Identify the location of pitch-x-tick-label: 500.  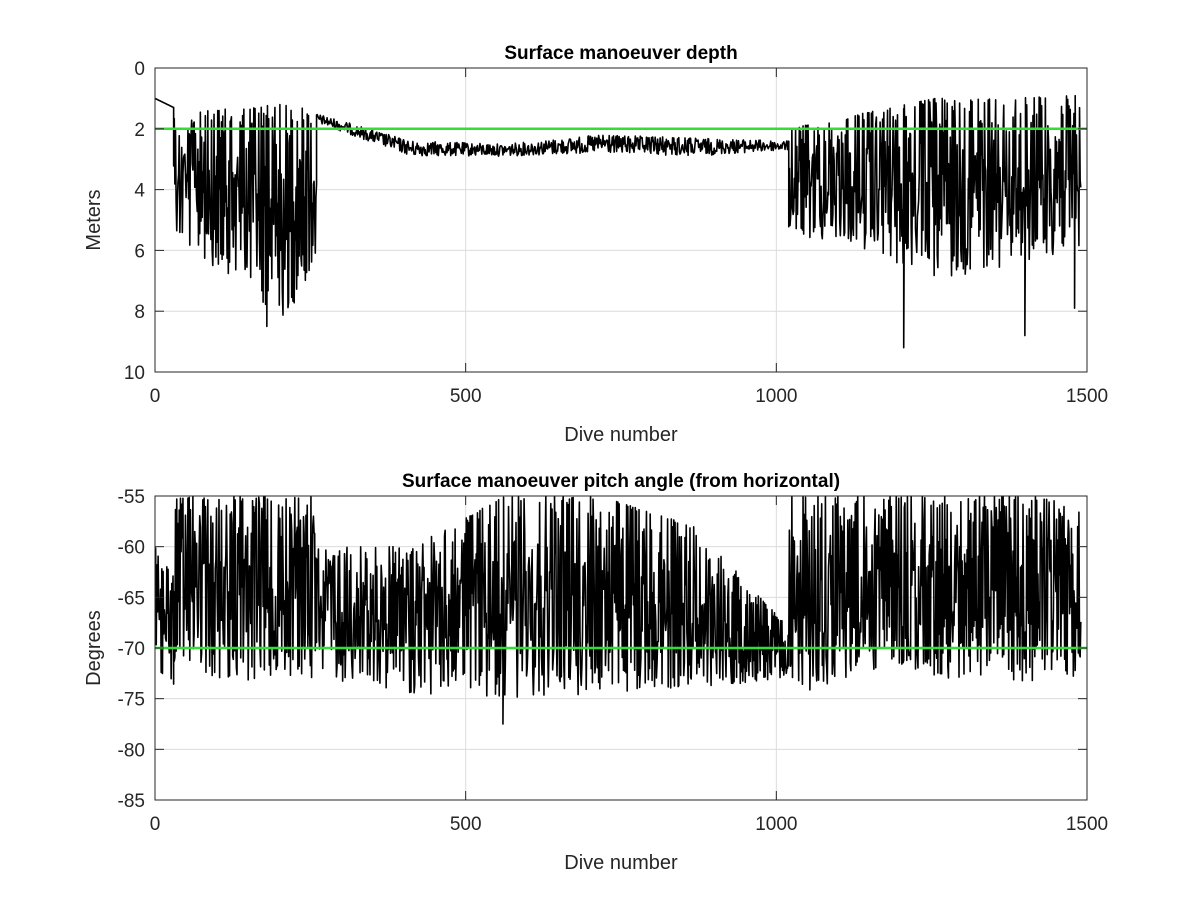
(466, 824).